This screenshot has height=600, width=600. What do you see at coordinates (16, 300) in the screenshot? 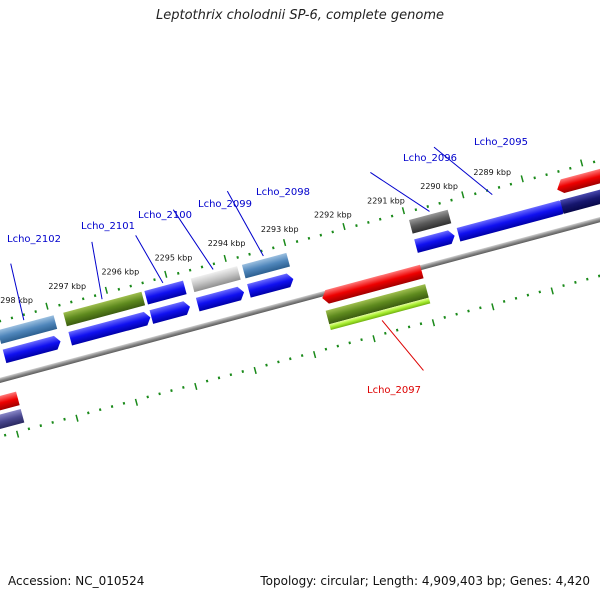
I see `scale-label: 2298 kbp` at bounding box center [16, 300].